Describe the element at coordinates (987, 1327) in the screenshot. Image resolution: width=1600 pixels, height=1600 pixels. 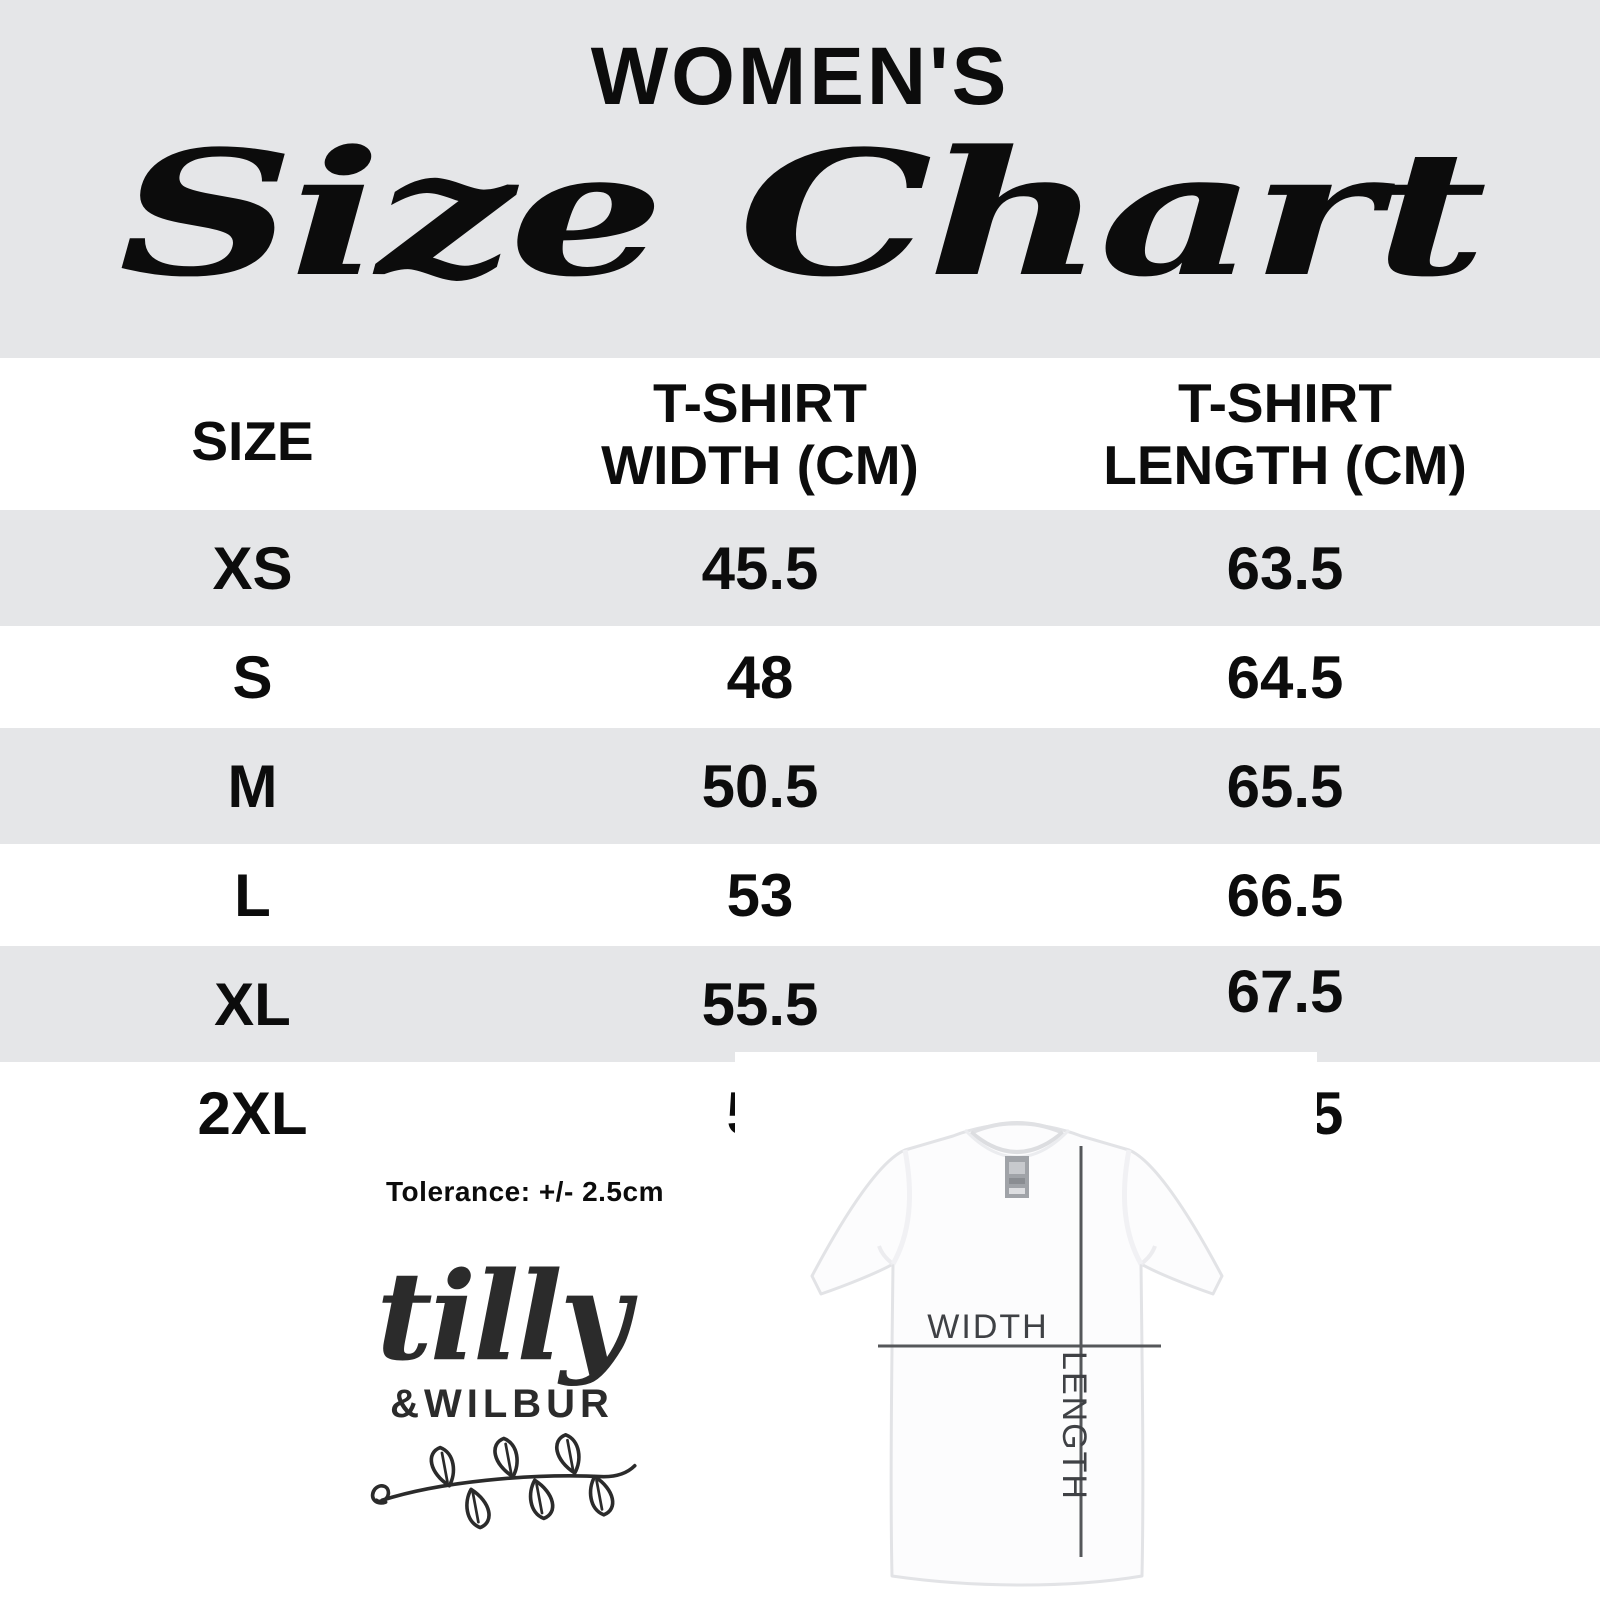
I see `width-label: WIDTH` at that location.